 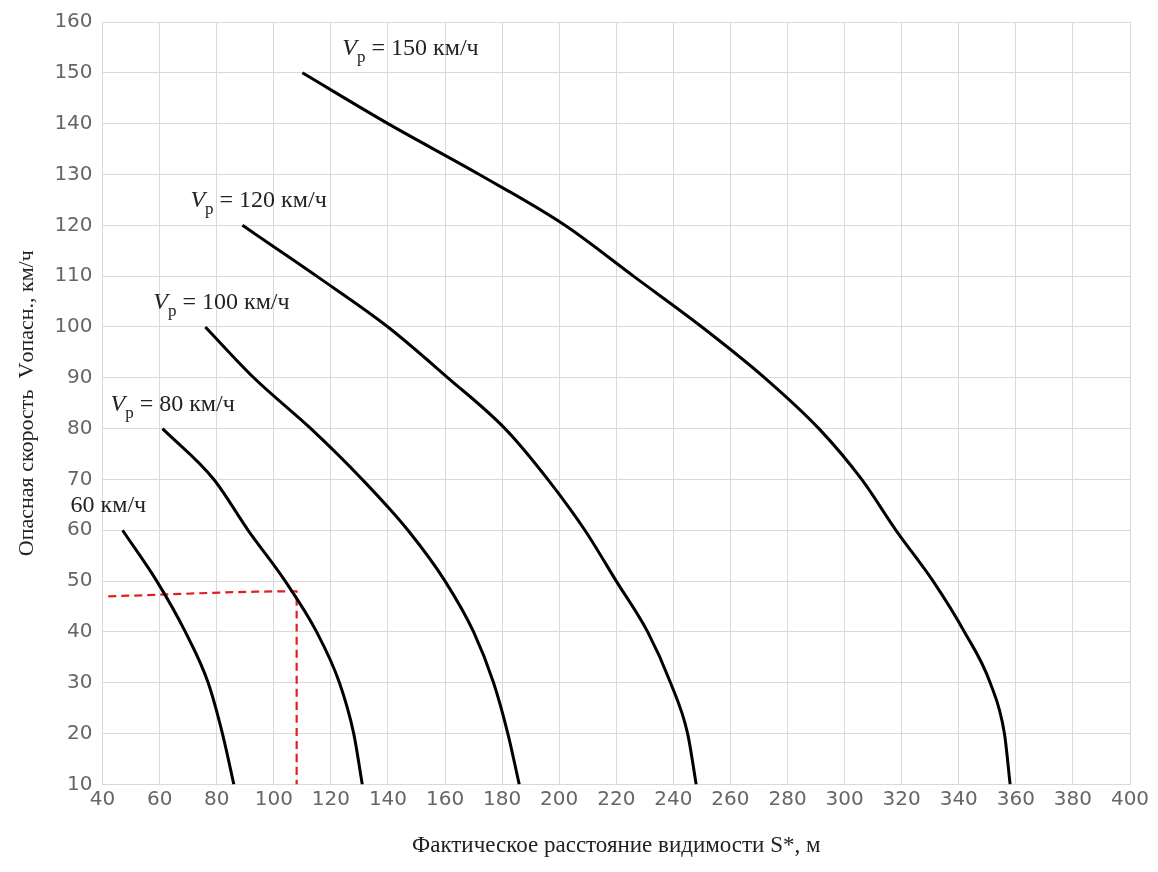 I want to click on y-tick-label: 20, so click(x=80, y=731).